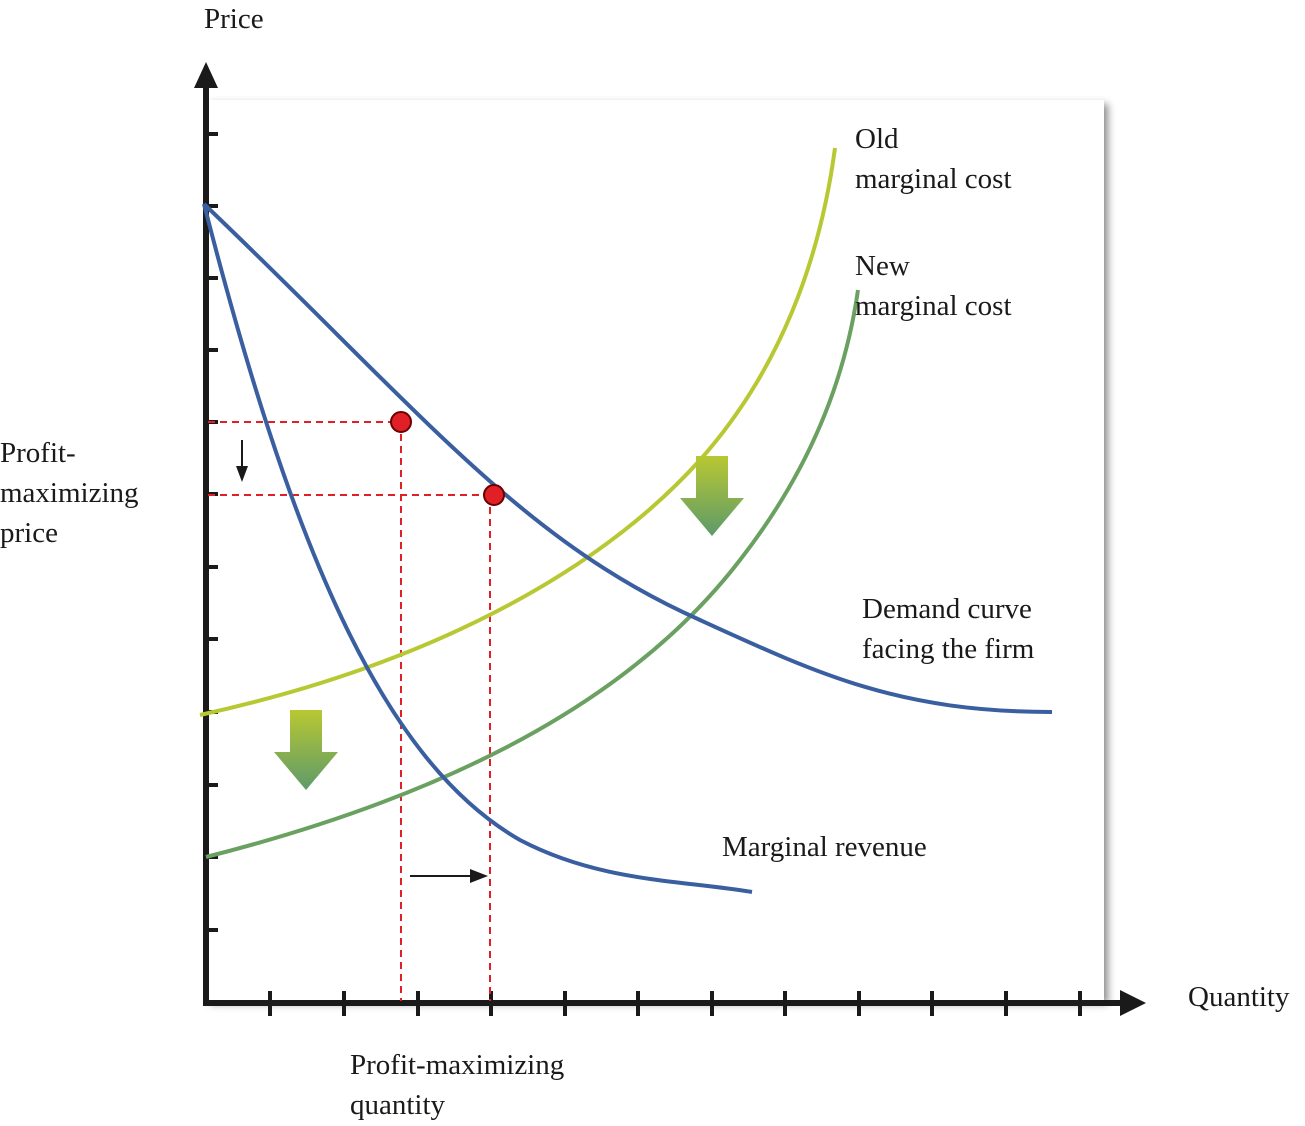  What do you see at coordinates (824, 847) in the screenshot?
I see `mr-label: Marginal revenue` at bounding box center [824, 847].